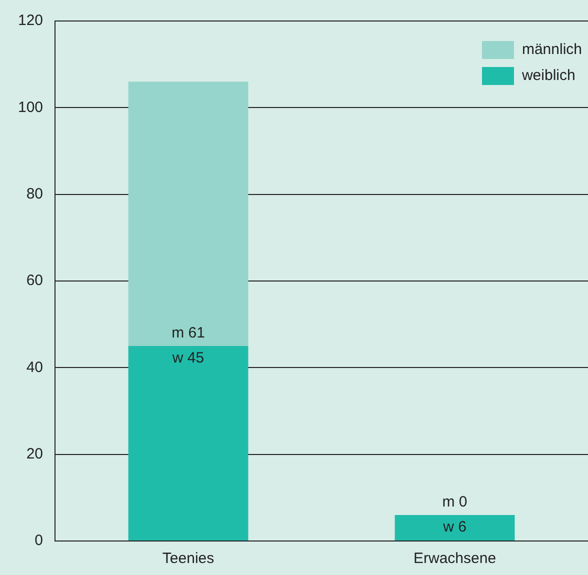 The image size is (588, 575). What do you see at coordinates (455, 502) in the screenshot?
I see `data-label: m 0` at bounding box center [455, 502].